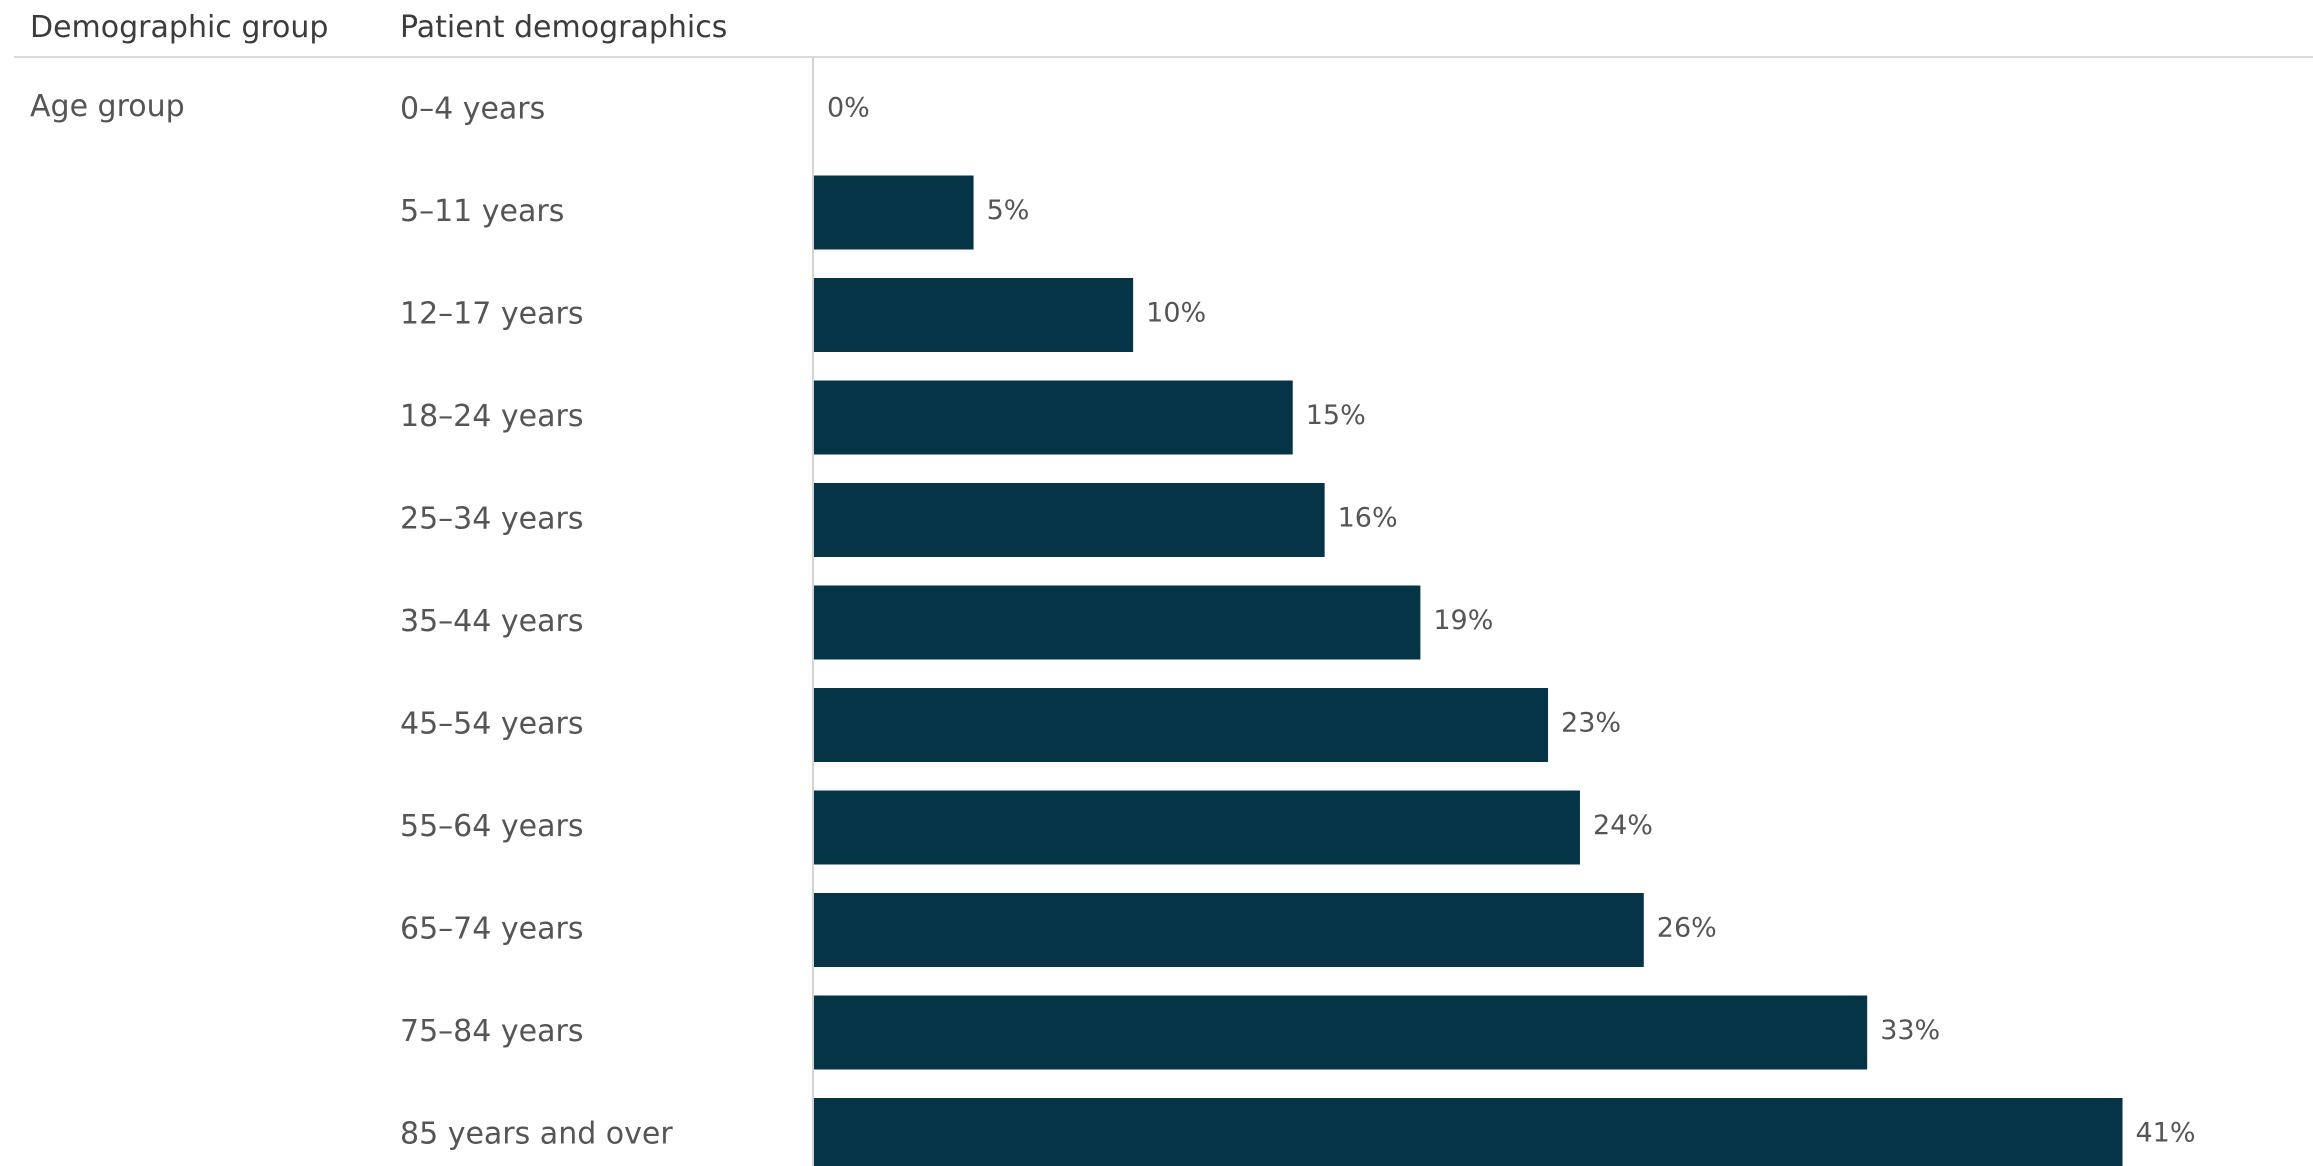 Image resolution: width=2313 pixels, height=1166 pixels. Describe the element at coordinates (536, 1134) in the screenshot. I see `category-label: 85 years and over` at that location.